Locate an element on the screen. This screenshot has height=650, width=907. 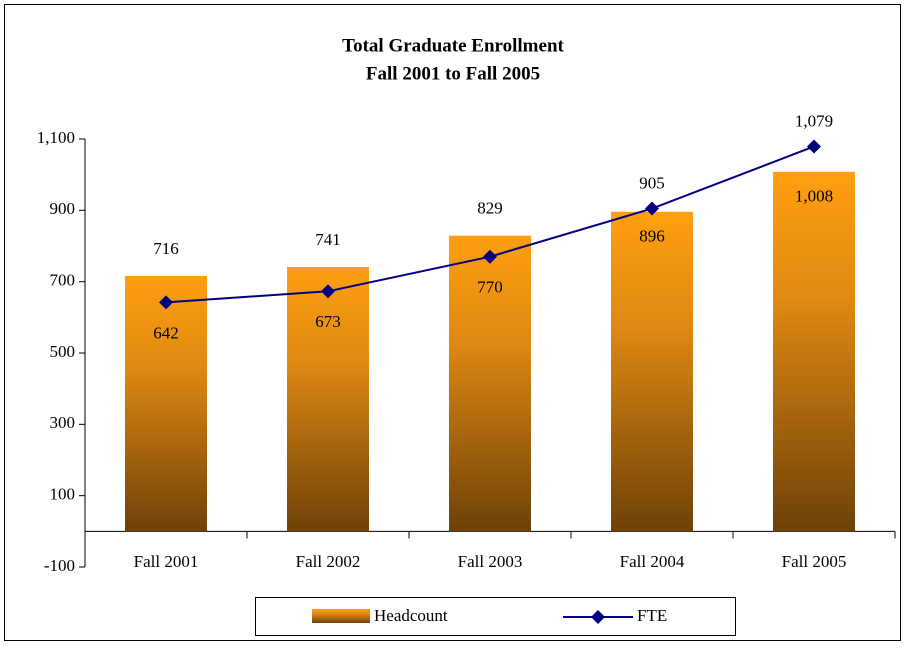
data-label: 673 is located at coordinates (328, 321).